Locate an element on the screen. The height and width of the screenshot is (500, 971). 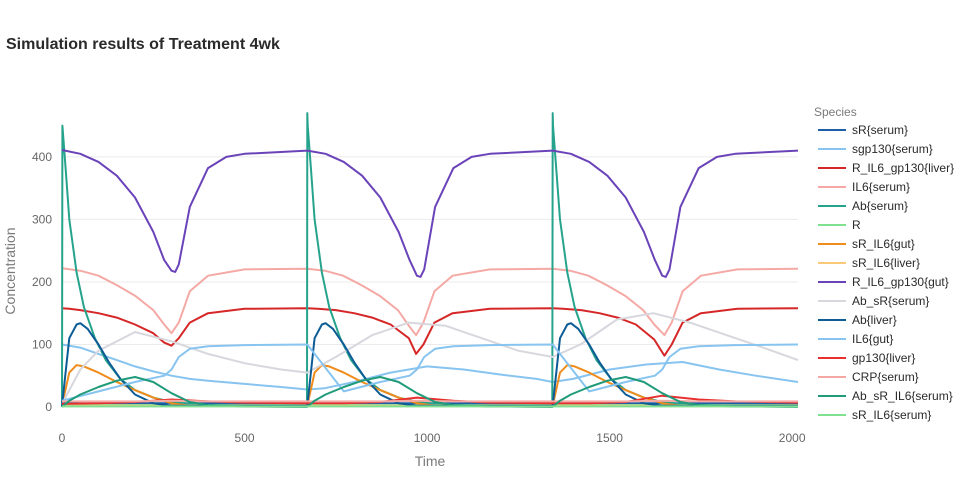
y-axis-title: Concentration is located at coordinates (10, 270).